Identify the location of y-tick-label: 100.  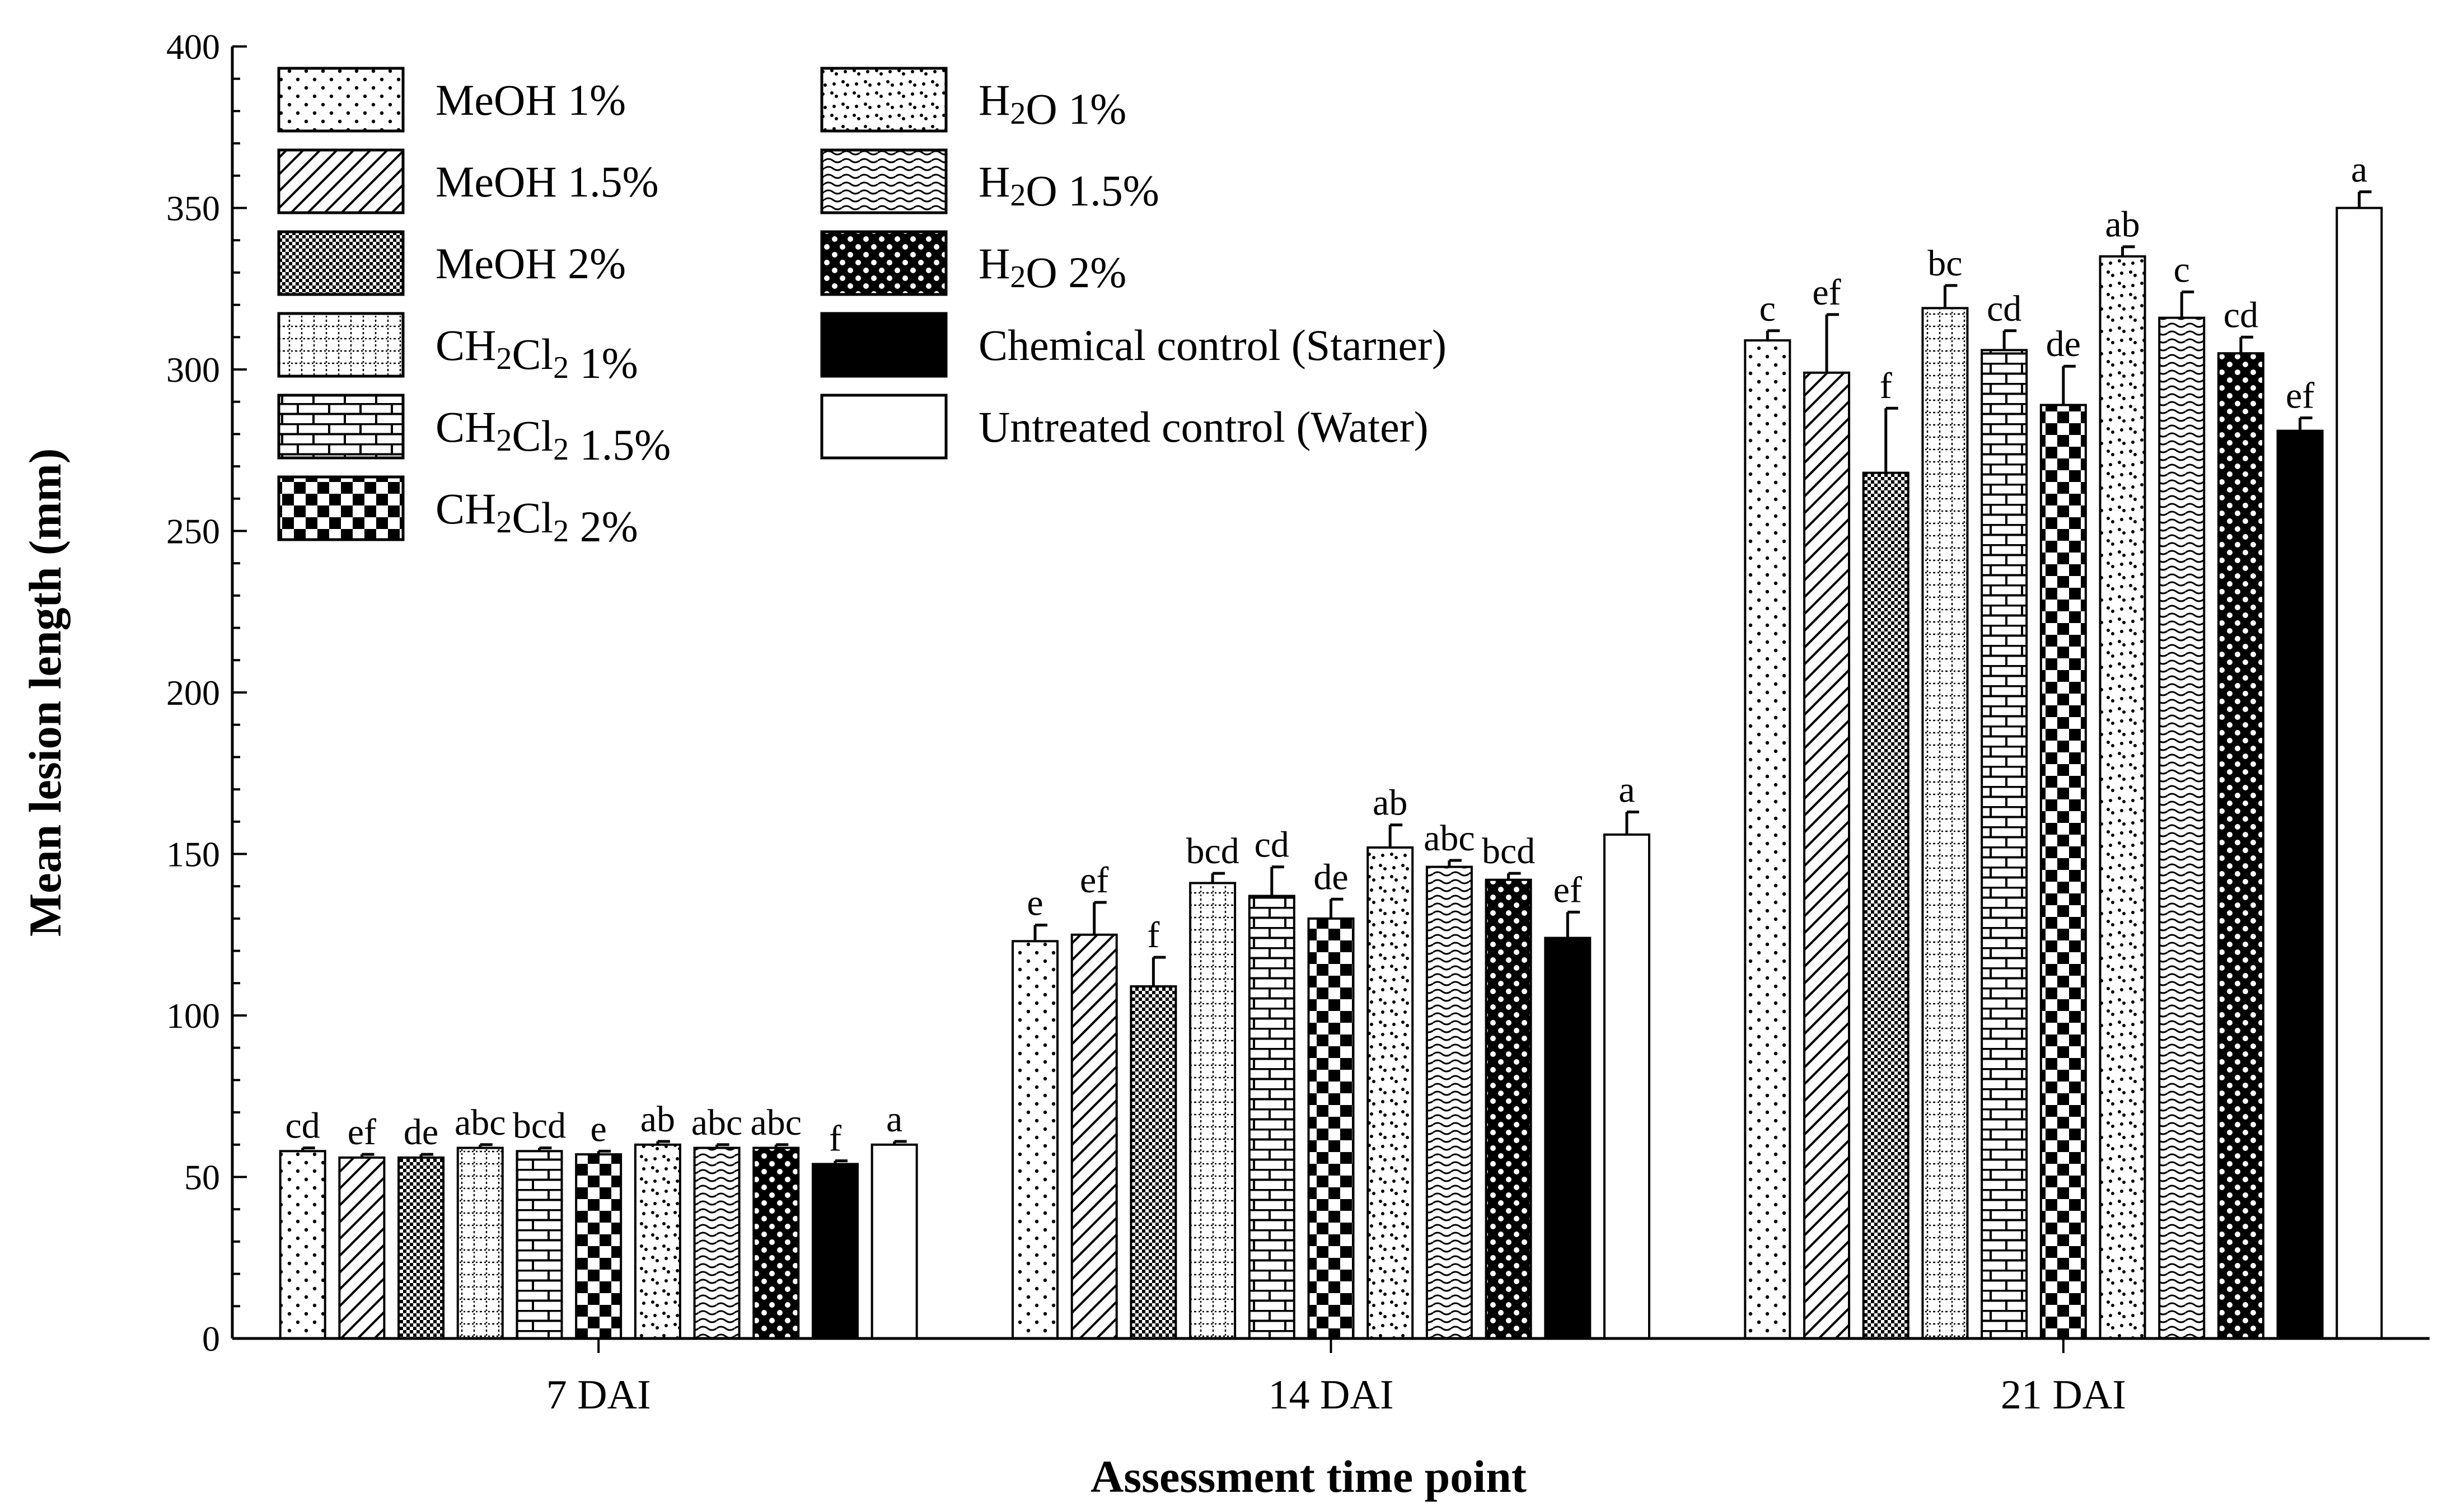
(193, 1016).